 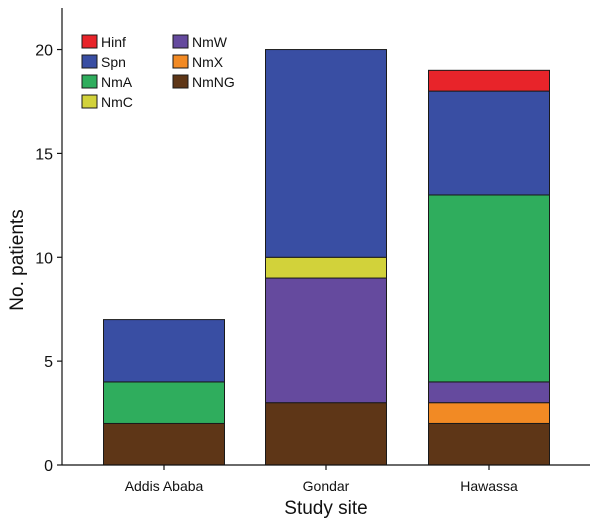 What do you see at coordinates (208, 62) in the screenshot?
I see `legend-label-nmx: NmX` at bounding box center [208, 62].